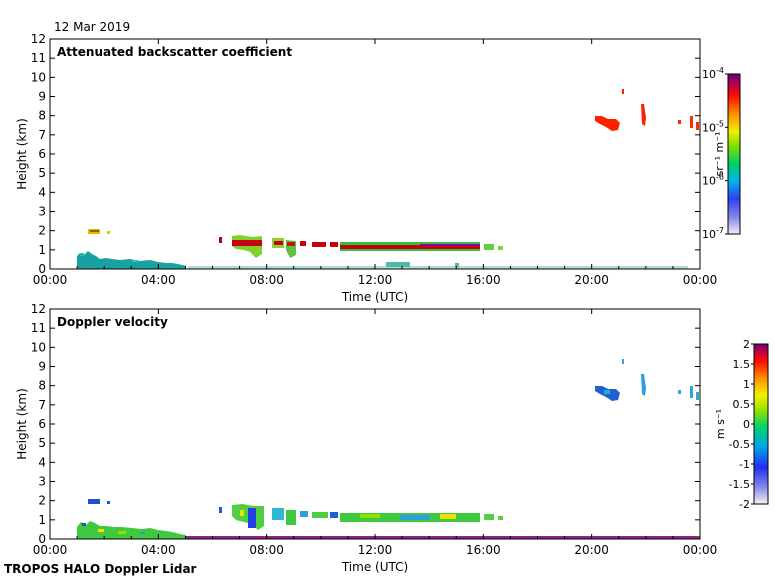 Image resolution: width=780 pixels, height=580 pixels. What do you see at coordinates (42, 443) in the screenshot?
I see `velocity-y-tick-label: 5` at bounding box center [42, 443].